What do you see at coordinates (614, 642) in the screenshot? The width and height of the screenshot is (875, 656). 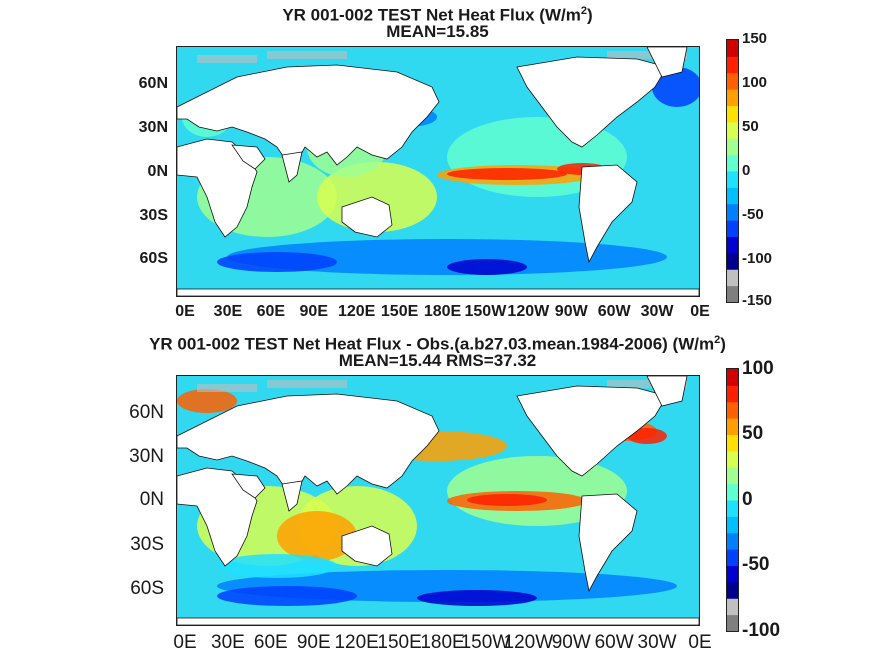 I see `xtick-label: 60W` at bounding box center [614, 642].